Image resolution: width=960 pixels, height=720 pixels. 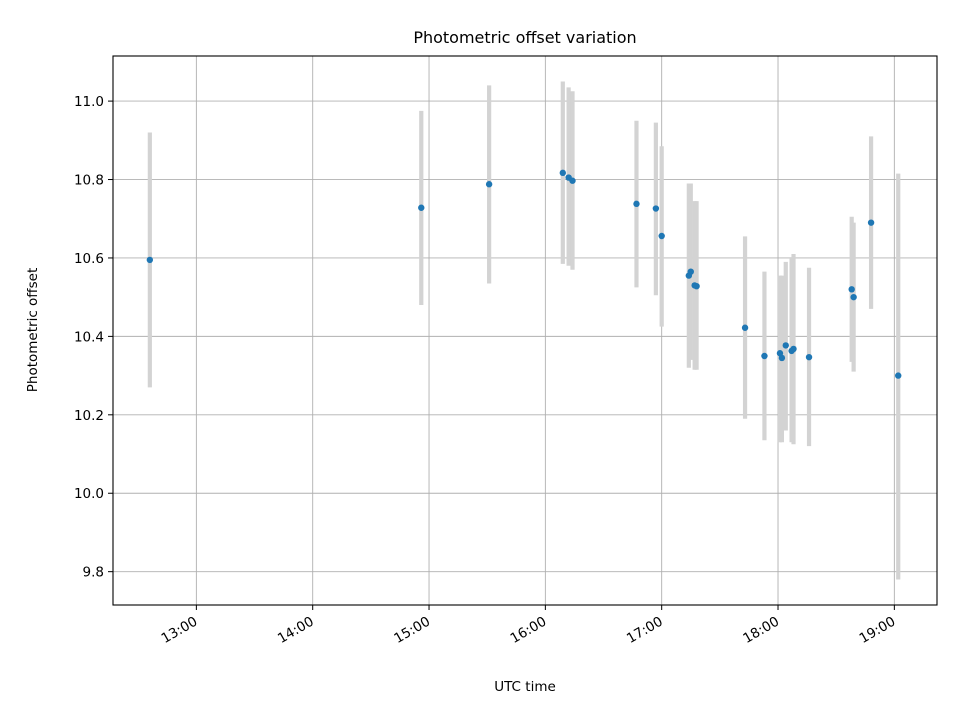 What do you see at coordinates (412, 630) in the screenshot?
I see `x-tick-label: 15:00` at bounding box center [412, 630].